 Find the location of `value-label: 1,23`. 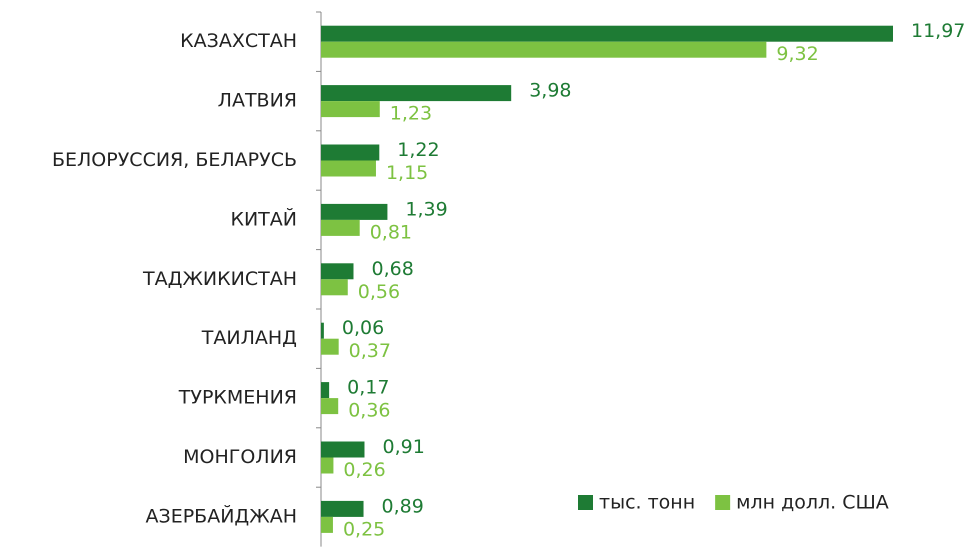

value-label: 1,23 is located at coordinates (411, 114).